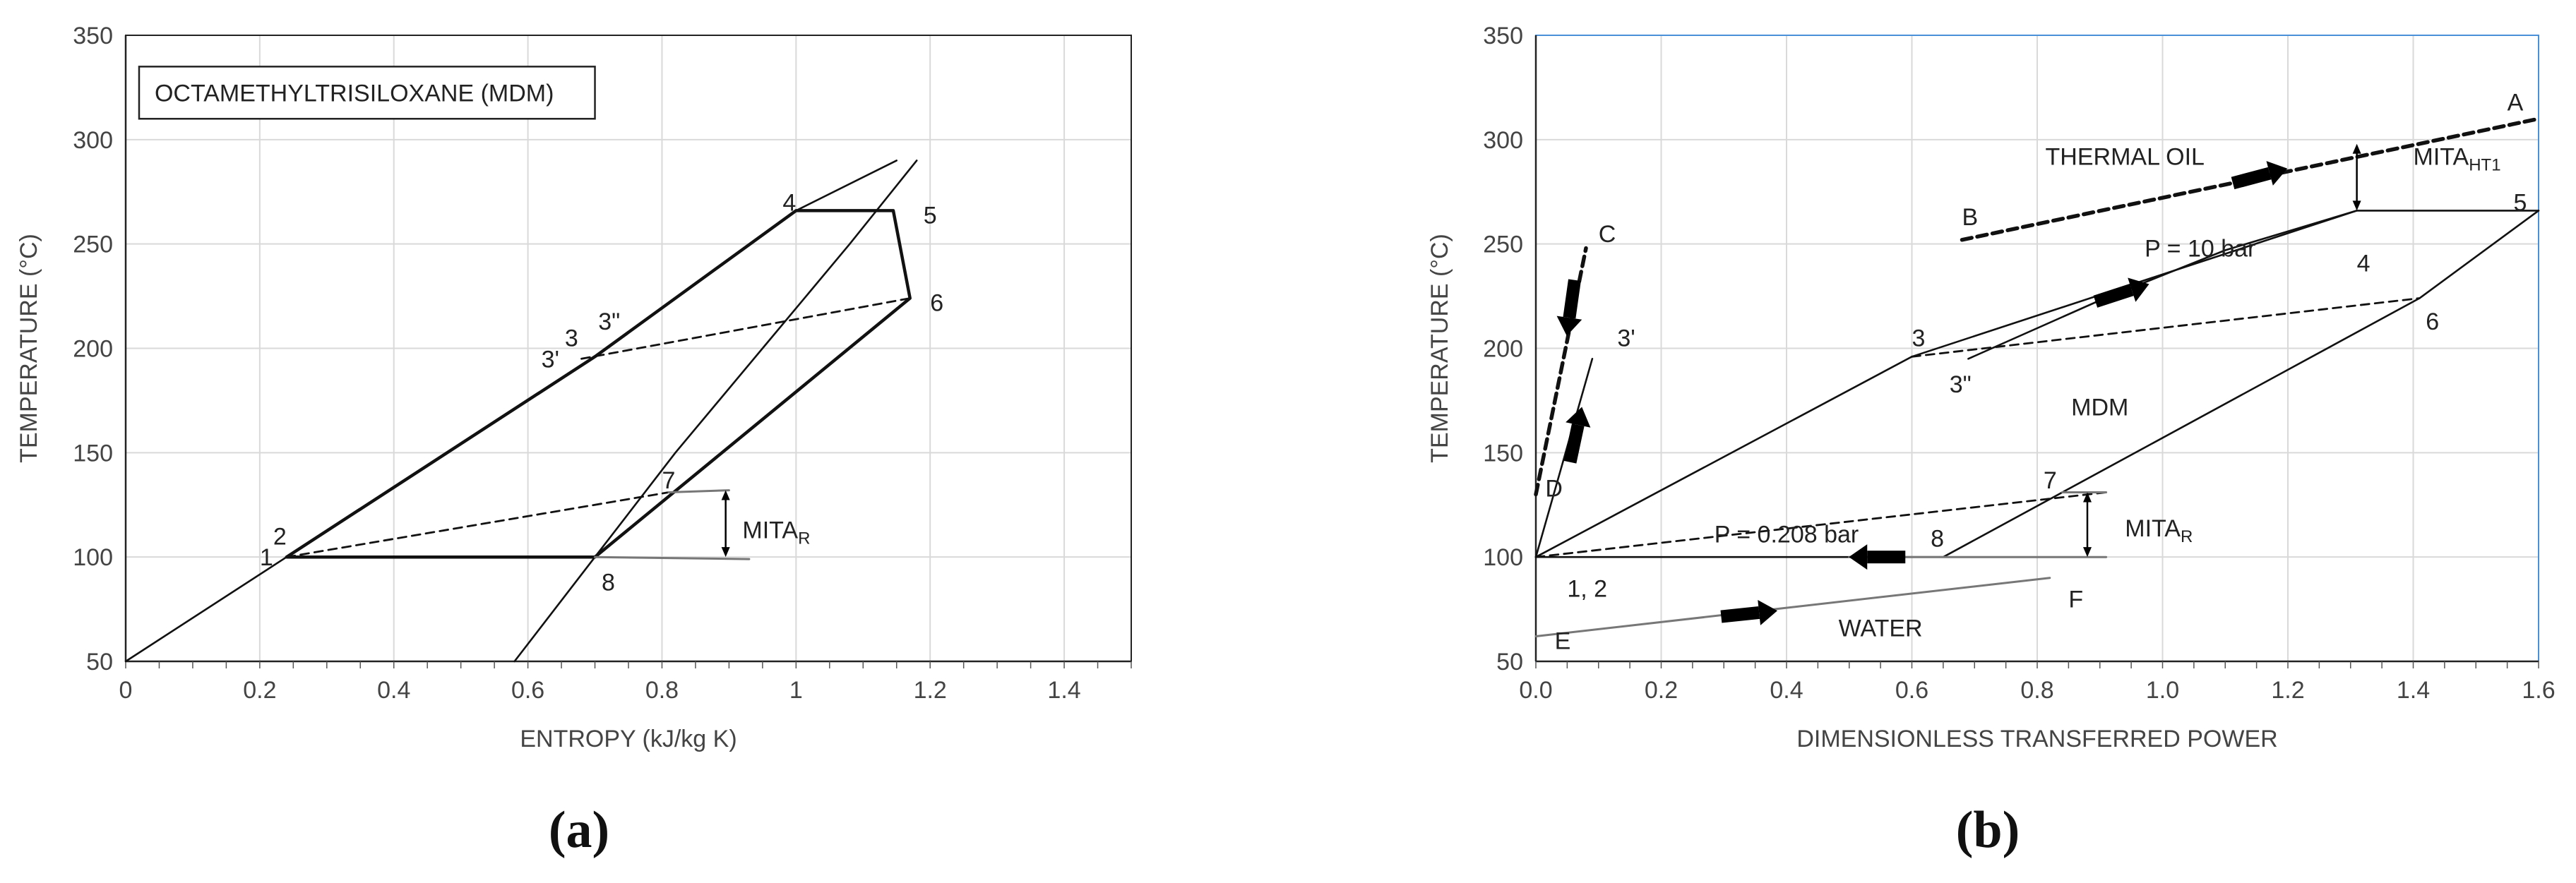 This screenshot has width=2576, height=883. What do you see at coordinates (1858, 557) in the screenshot?
I see `flow-arrow-p0208-head` at bounding box center [1858, 557].